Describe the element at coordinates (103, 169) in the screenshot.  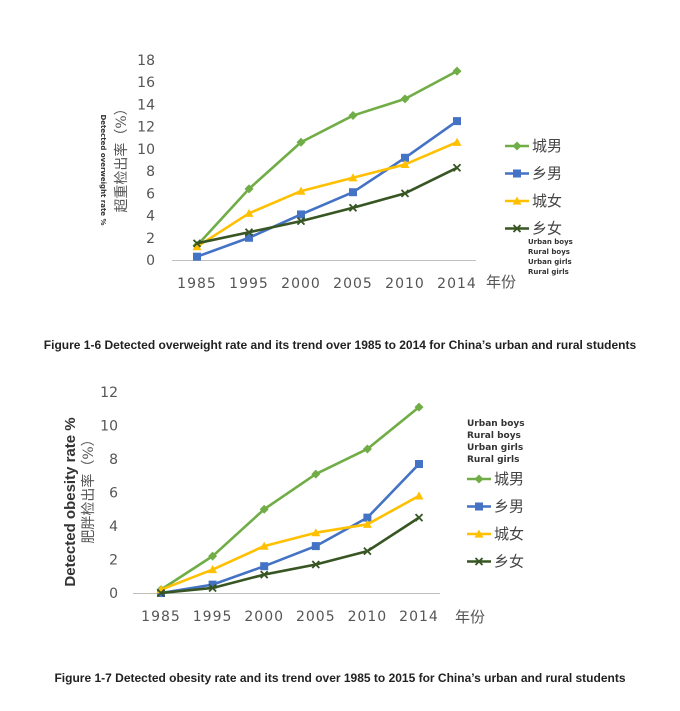
I see `y-axis-label-en: Detected overweight rate %` at that location.